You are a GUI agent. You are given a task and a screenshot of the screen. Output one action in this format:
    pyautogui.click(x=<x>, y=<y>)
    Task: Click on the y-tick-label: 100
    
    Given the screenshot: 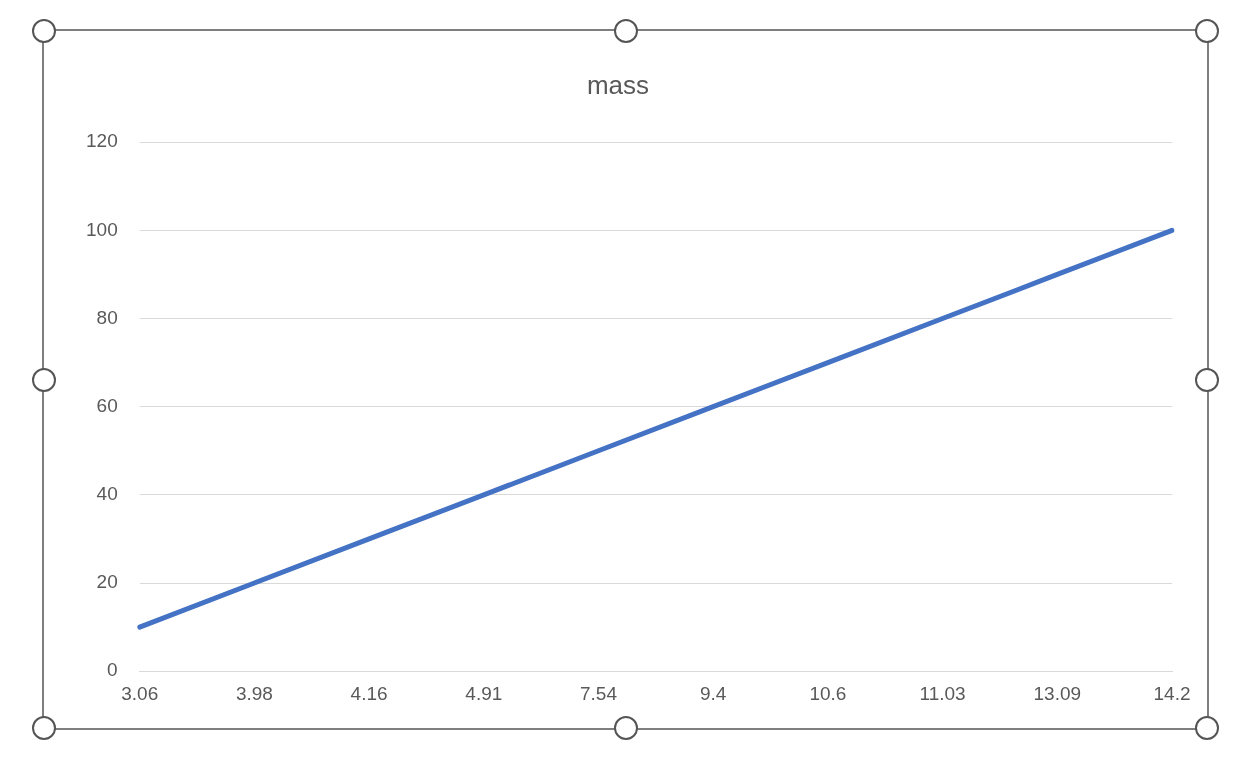 What is the action you would take?
    pyautogui.click(x=102, y=229)
    